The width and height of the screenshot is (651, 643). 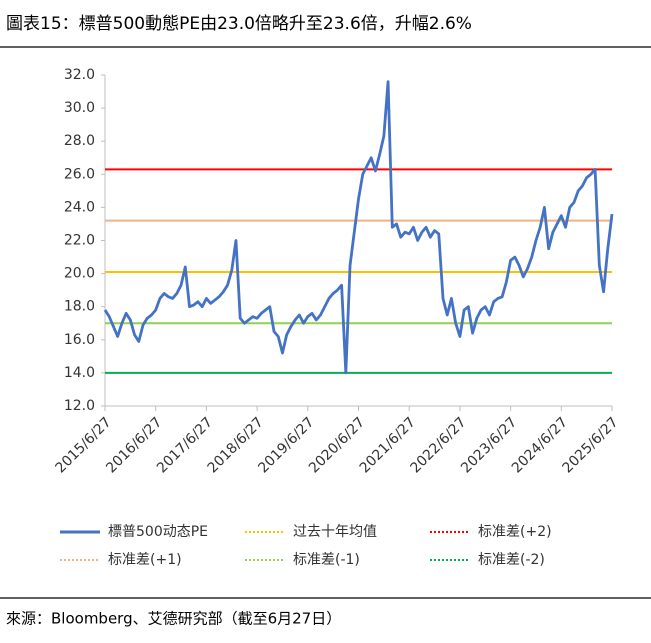 I want to click on y-tick-label: 24.0, so click(x=79, y=207).